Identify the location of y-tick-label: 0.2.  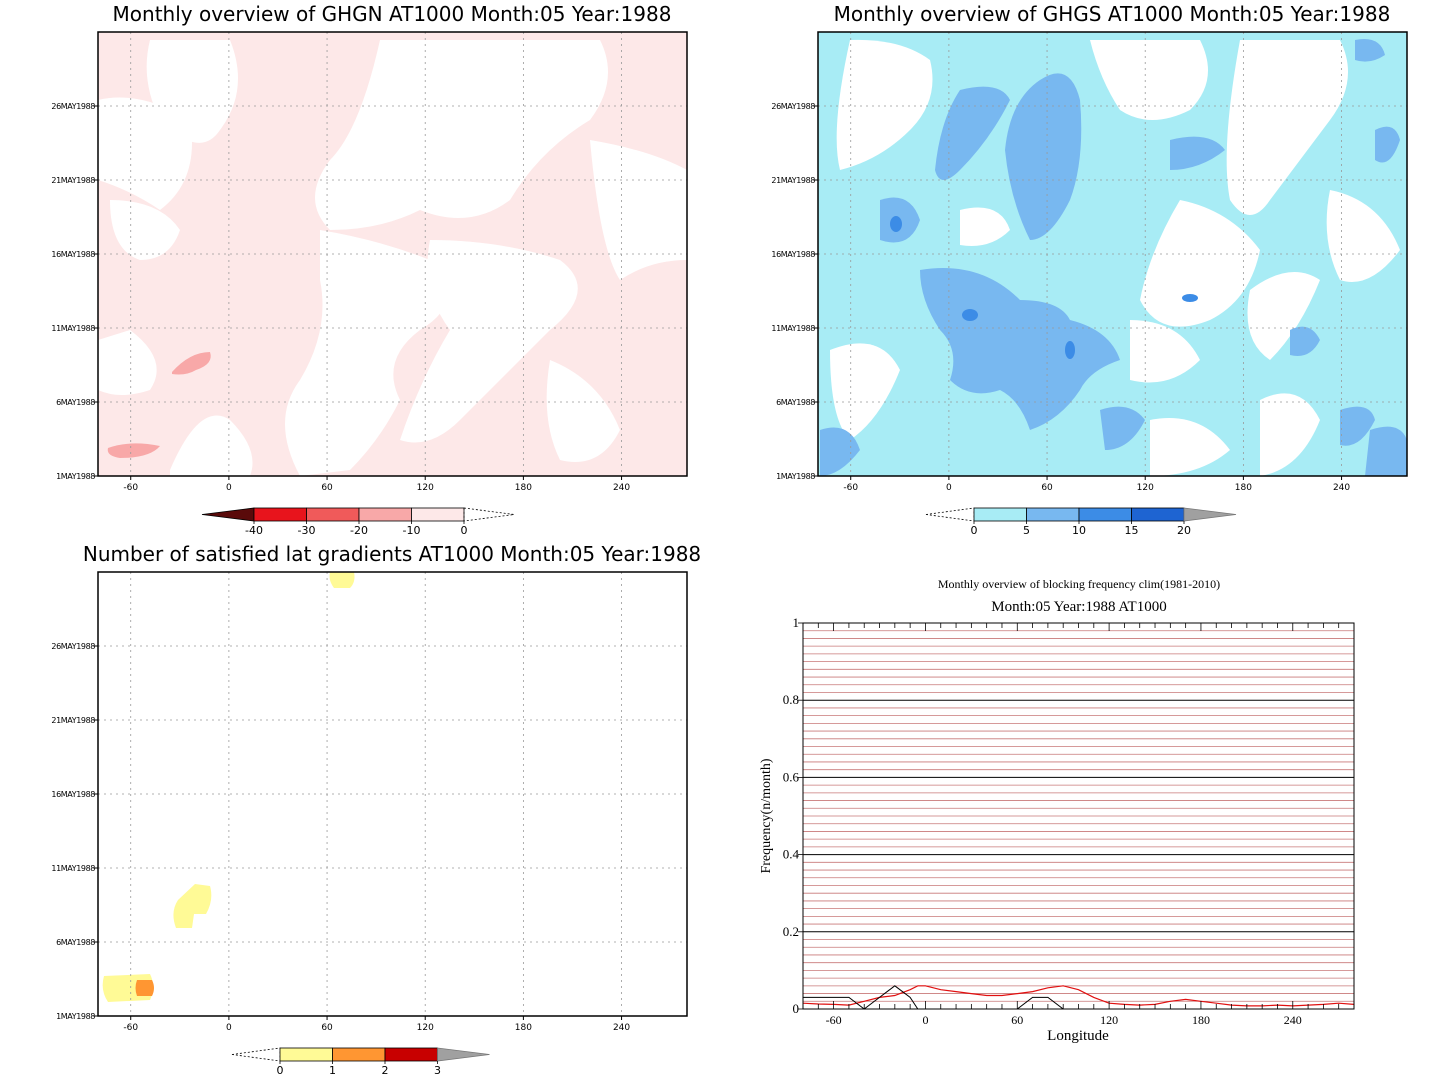
(791, 931).